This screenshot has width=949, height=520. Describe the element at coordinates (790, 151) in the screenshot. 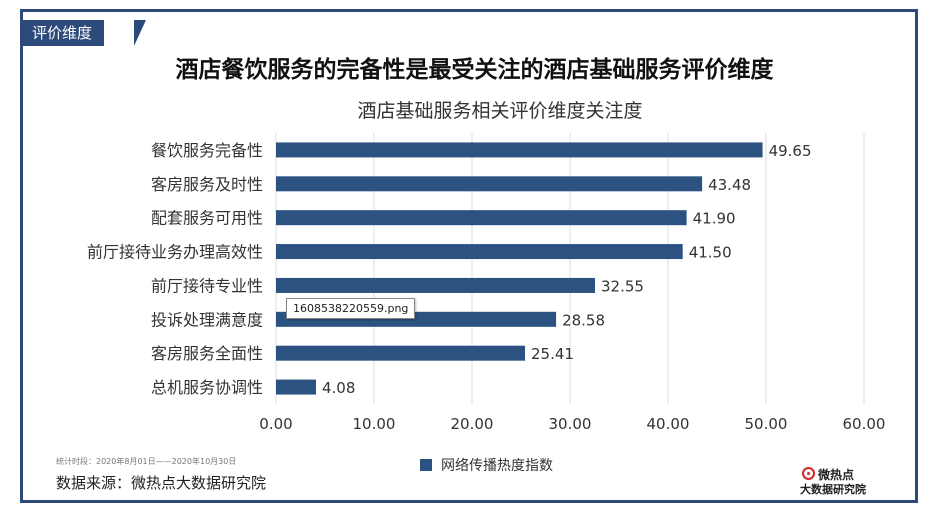

I see `value-label: 49.65` at that location.